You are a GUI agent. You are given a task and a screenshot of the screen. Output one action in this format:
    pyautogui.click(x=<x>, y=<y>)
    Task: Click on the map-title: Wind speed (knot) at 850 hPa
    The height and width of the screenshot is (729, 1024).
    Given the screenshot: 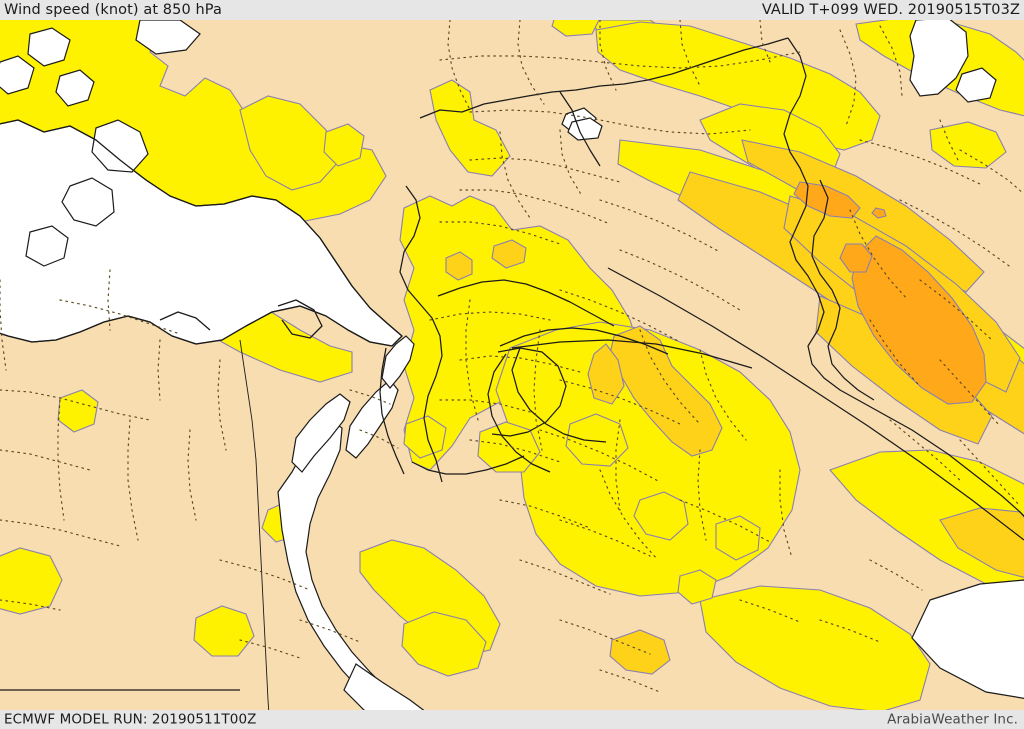 What is the action you would take?
    pyautogui.click(x=113, y=9)
    